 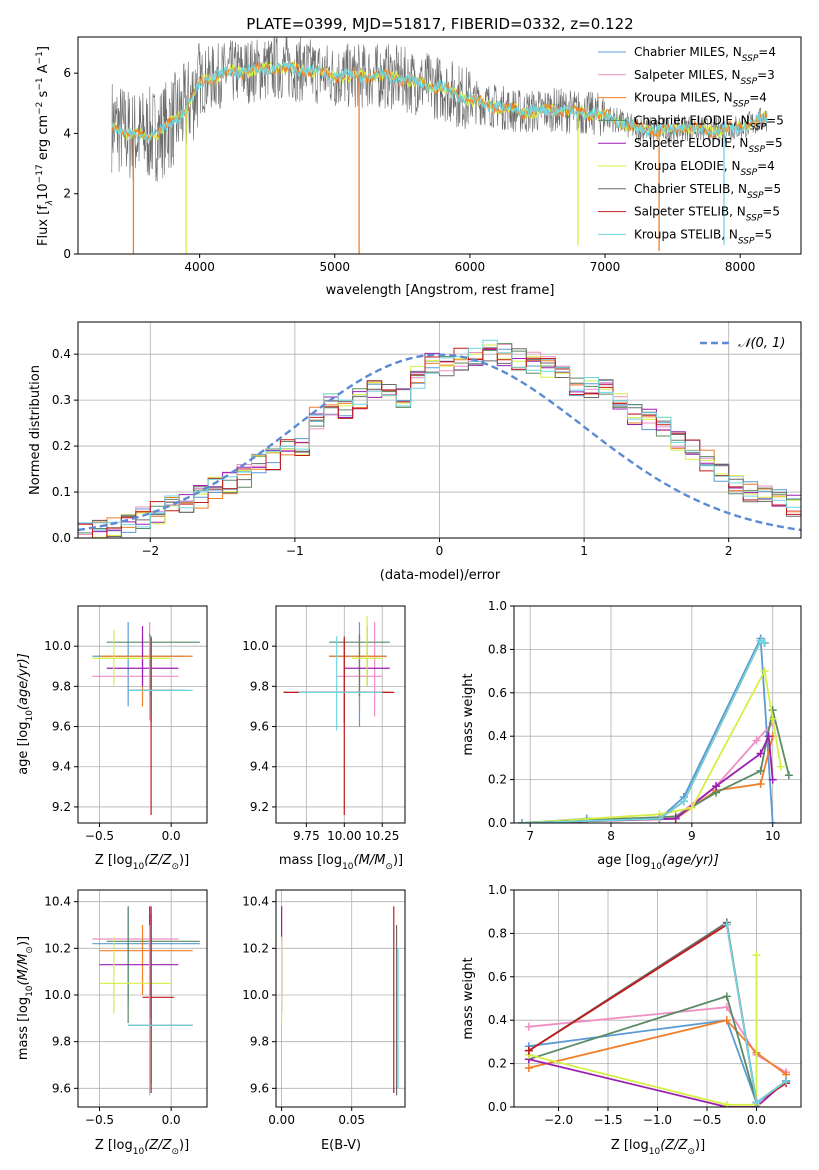 What do you see at coordinates (61, 492) in the screenshot?
I see `y-tick-label: 0.1` at bounding box center [61, 492].